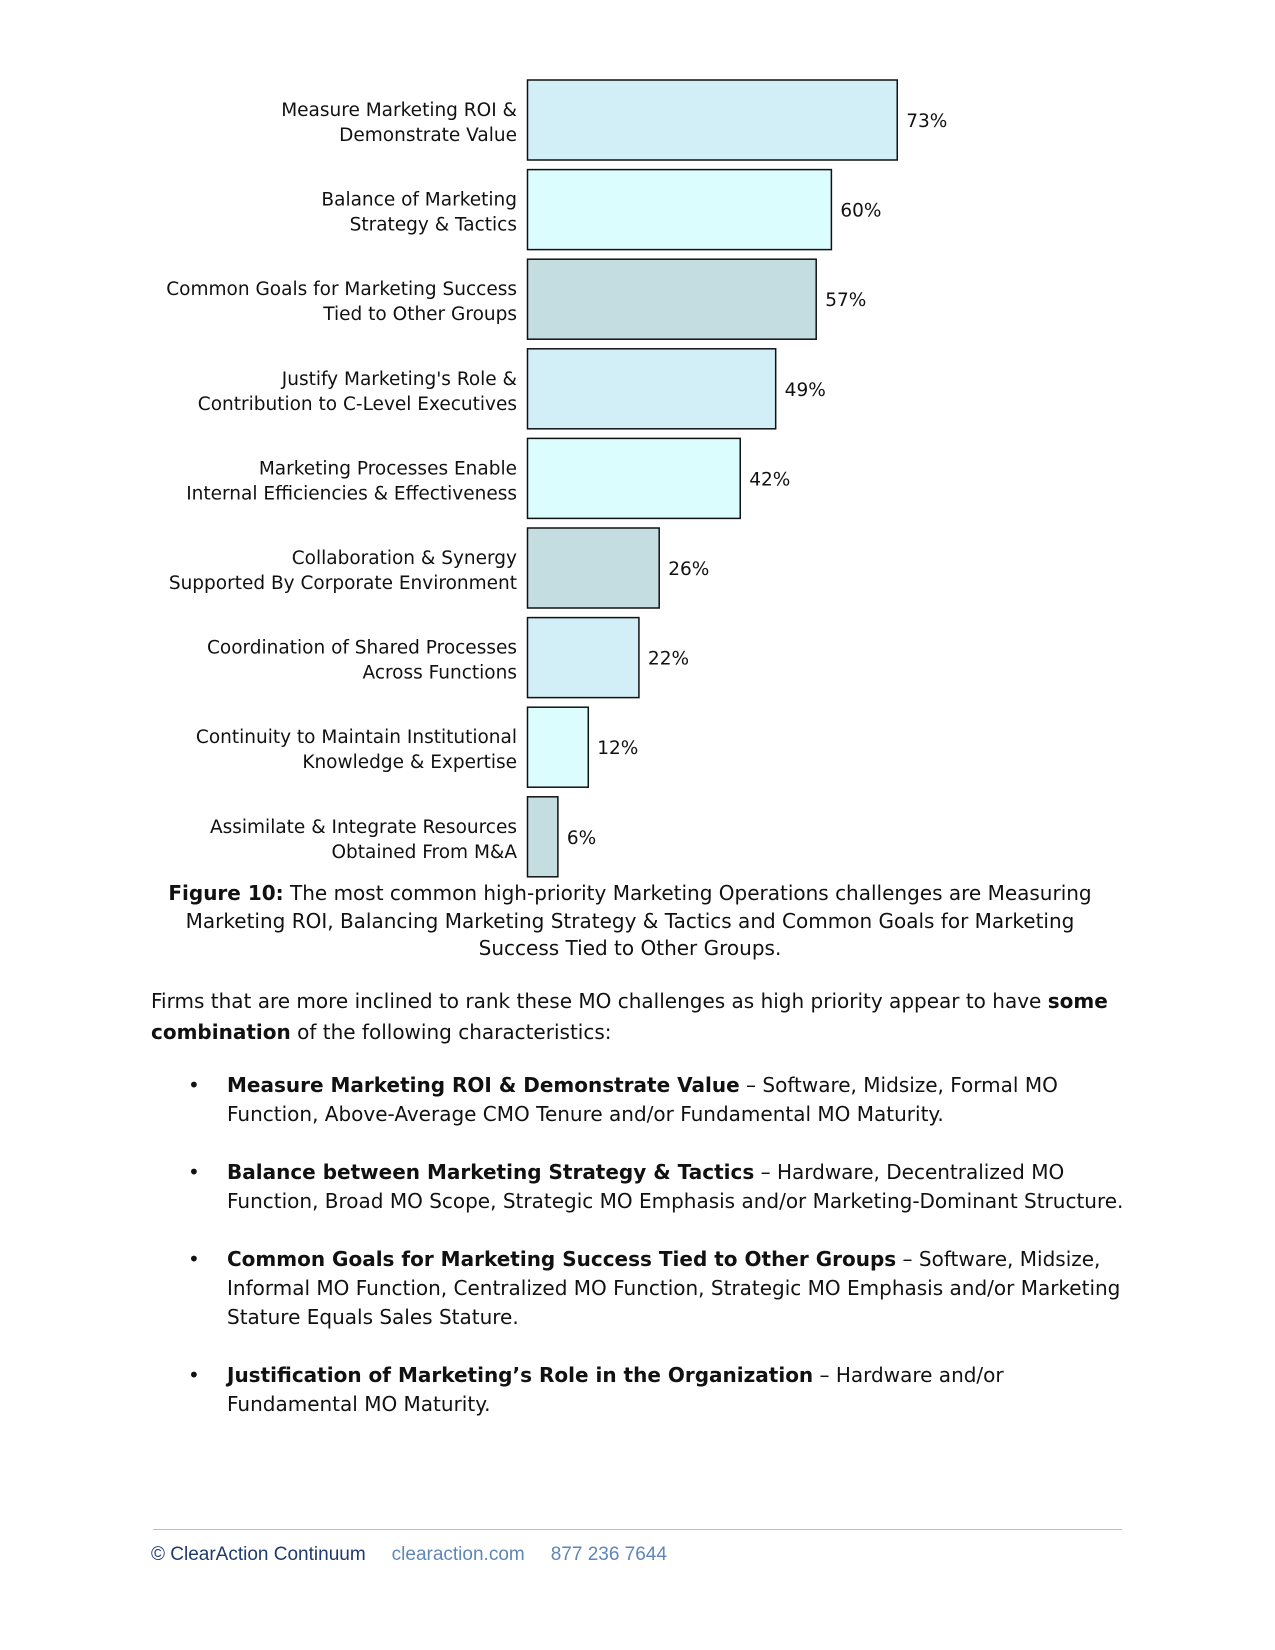 This screenshot has height=1650, width=1275. I want to click on category-label-line: Marketing Processes Enable, so click(388, 468).